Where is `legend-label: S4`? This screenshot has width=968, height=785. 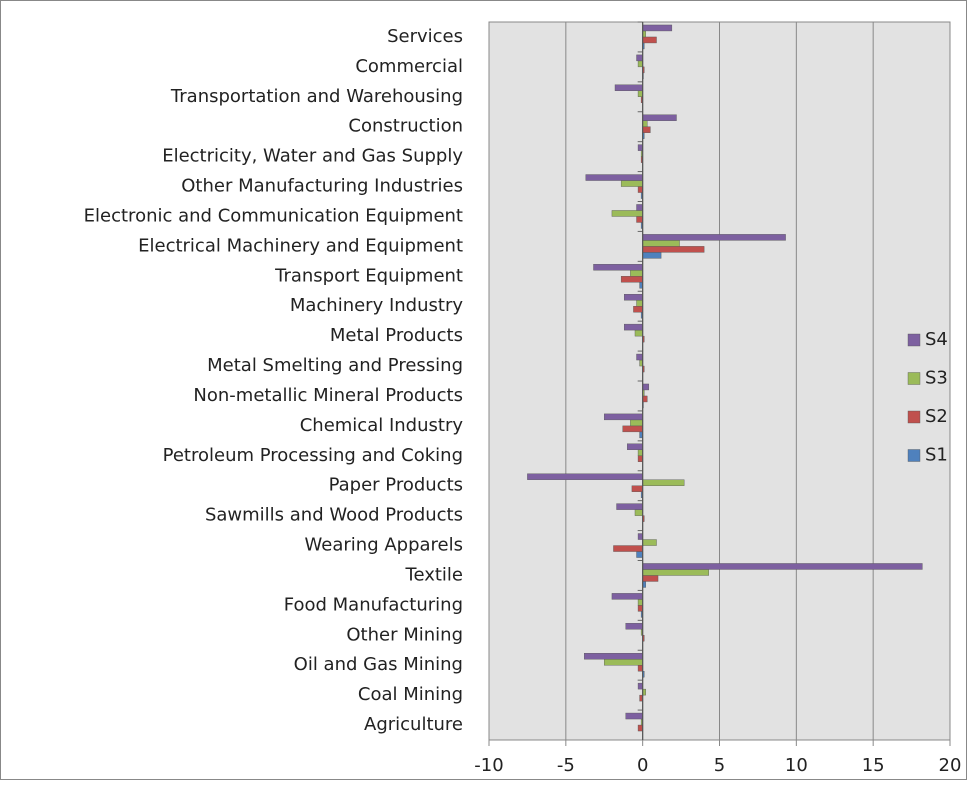 legend-label: S4 is located at coordinates (936, 339).